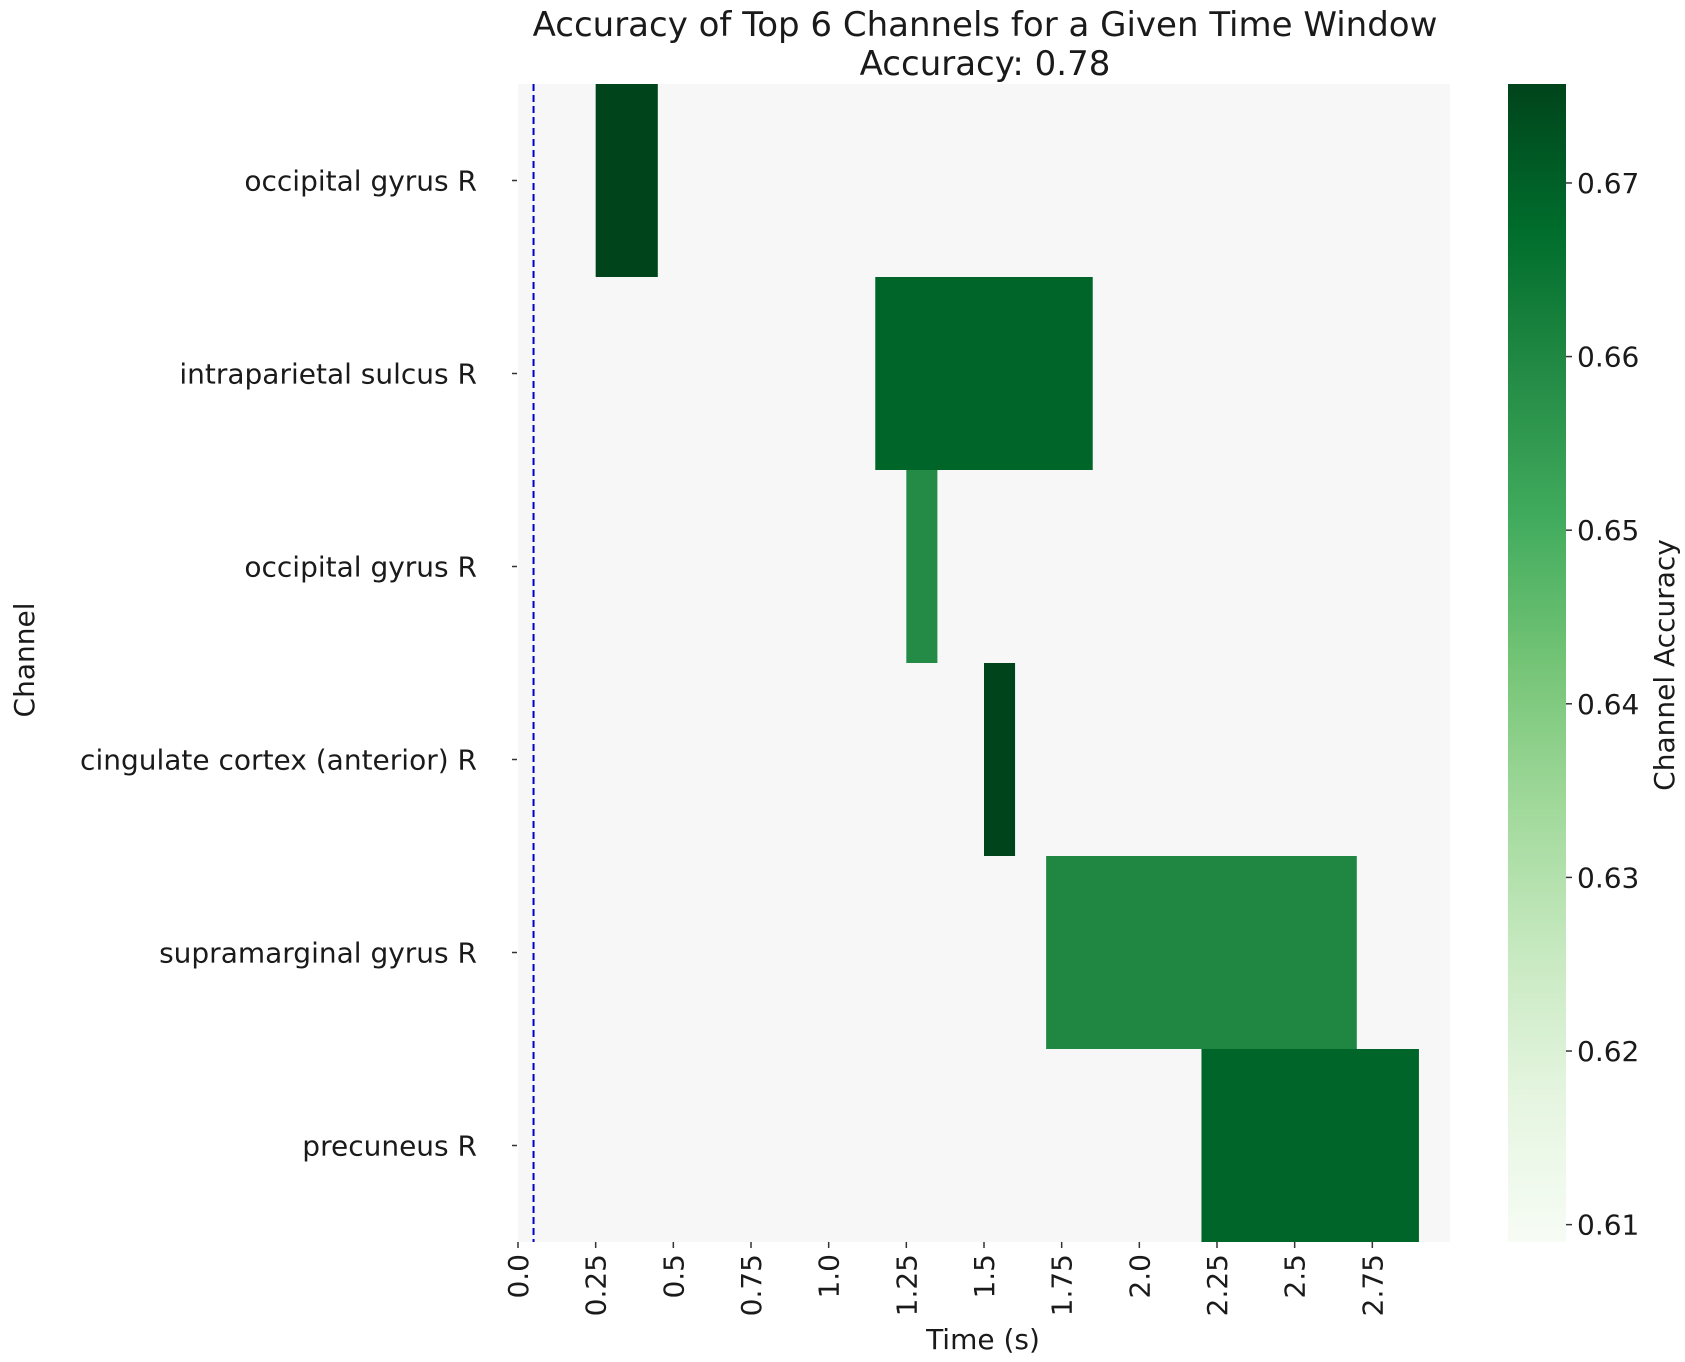 The width and height of the screenshot is (1685, 1362). I want to click on x-tick-label: 1.5, so click(984, 1276).